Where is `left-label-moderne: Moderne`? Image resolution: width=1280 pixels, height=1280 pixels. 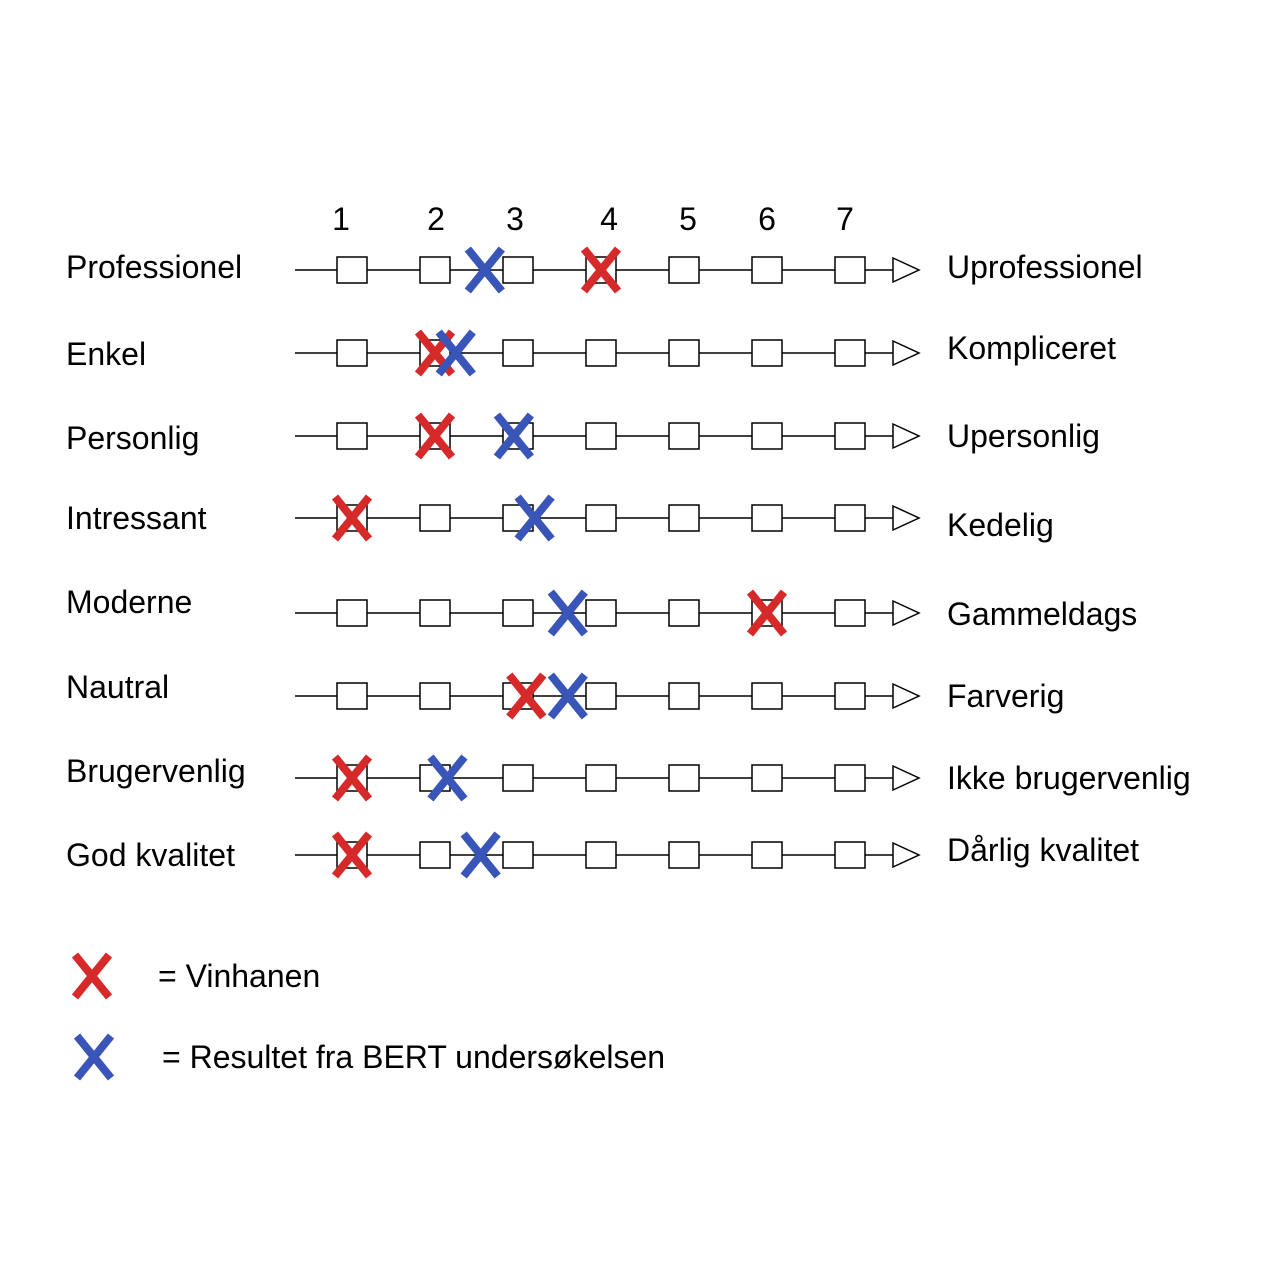
left-label-moderne: Moderne is located at coordinates (129, 602).